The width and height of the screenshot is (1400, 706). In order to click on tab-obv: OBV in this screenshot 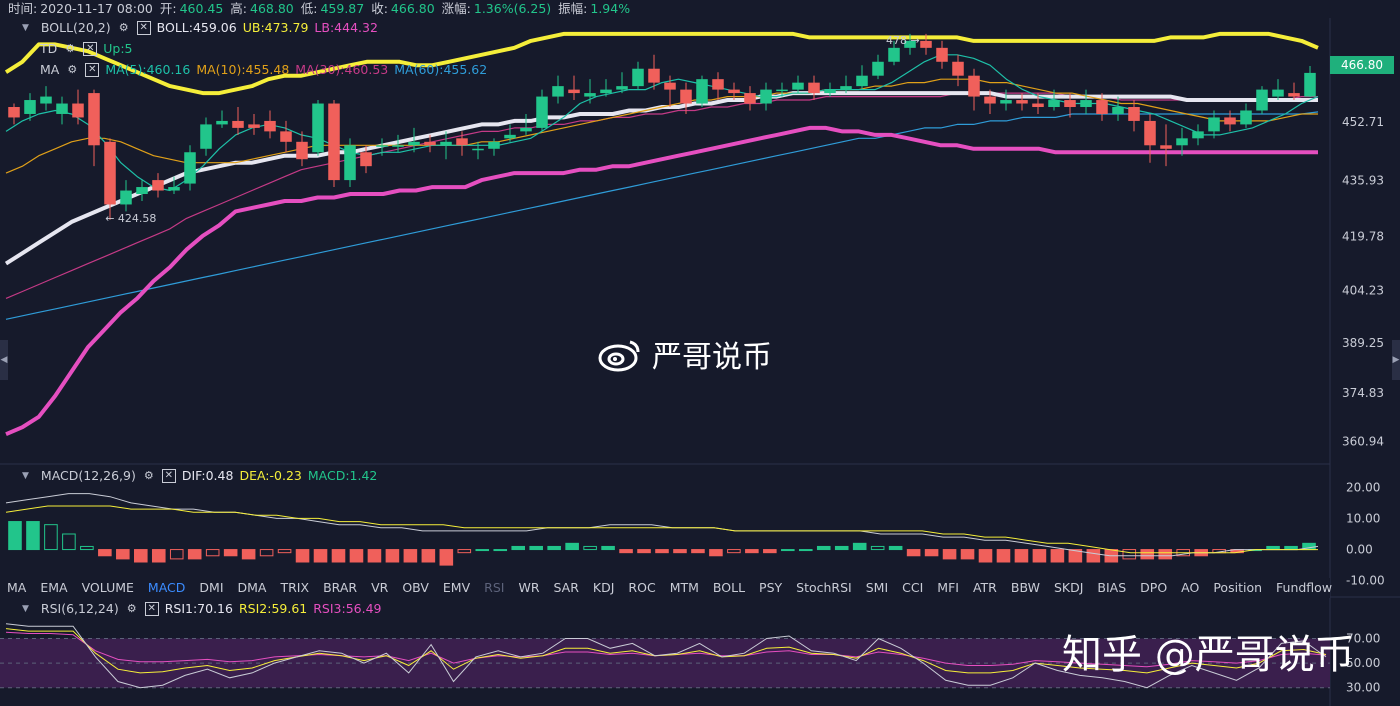, I will do `click(415, 587)`.